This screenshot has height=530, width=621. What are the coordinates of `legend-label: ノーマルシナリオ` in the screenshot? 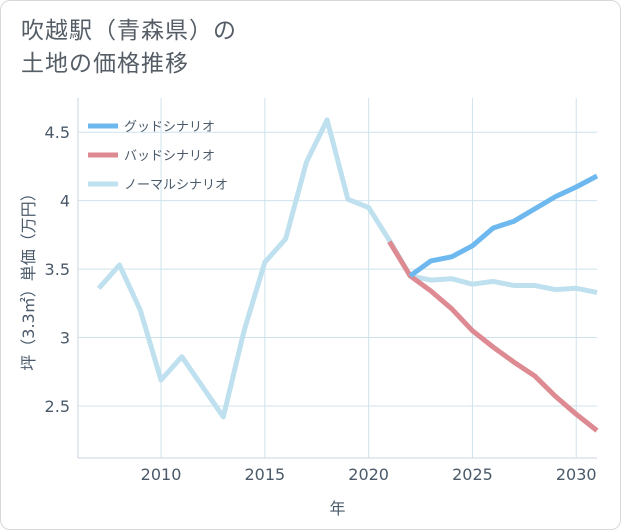 It's located at (176, 185).